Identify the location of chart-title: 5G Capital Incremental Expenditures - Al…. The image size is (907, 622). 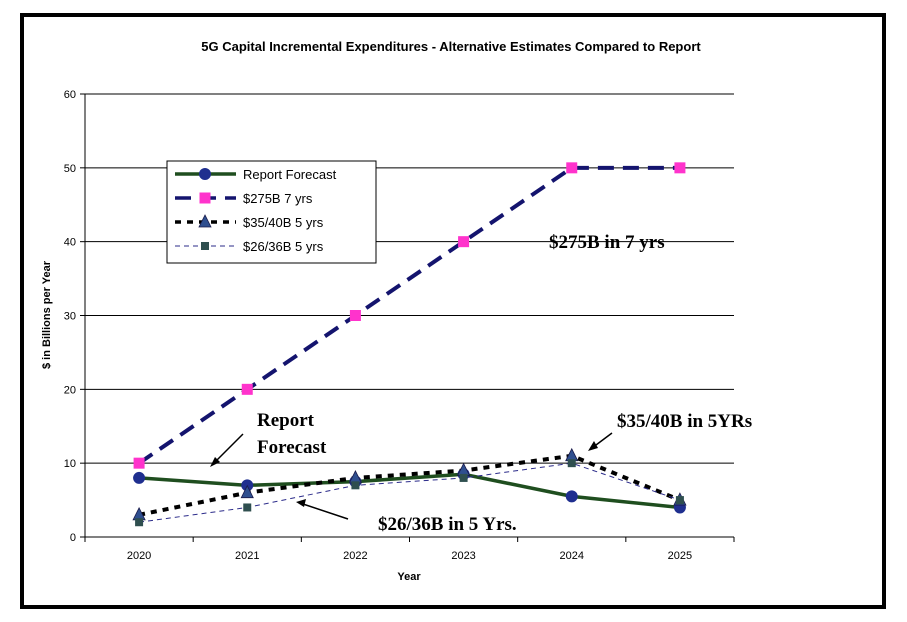
(451, 46).